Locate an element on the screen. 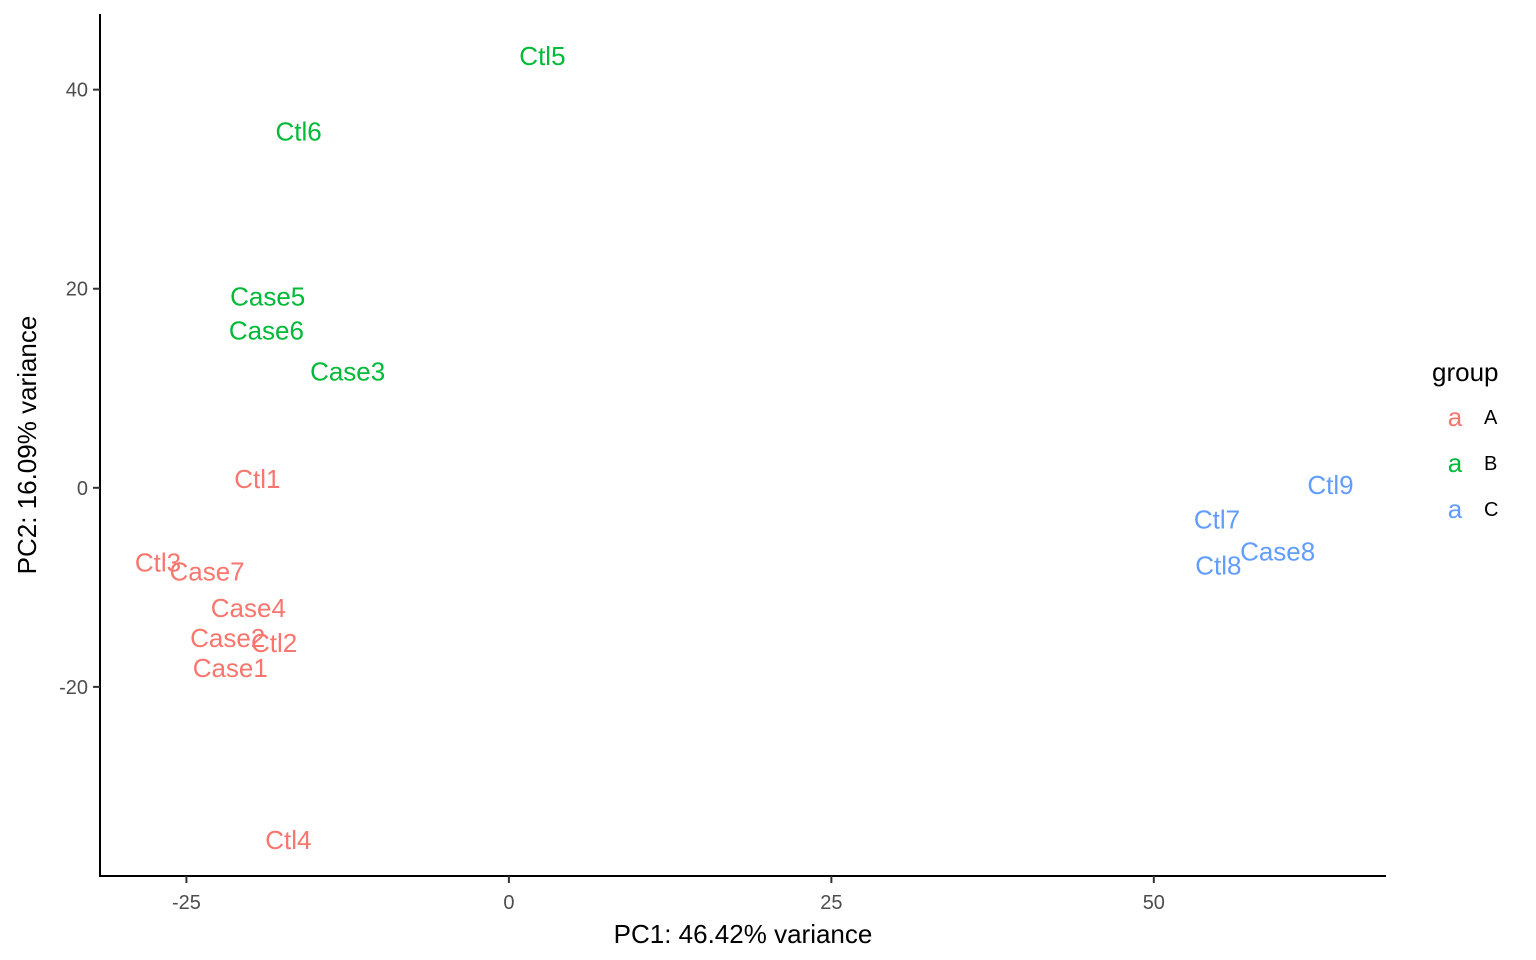 The image size is (1536, 960). x-tick-label: 25 is located at coordinates (831, 903).